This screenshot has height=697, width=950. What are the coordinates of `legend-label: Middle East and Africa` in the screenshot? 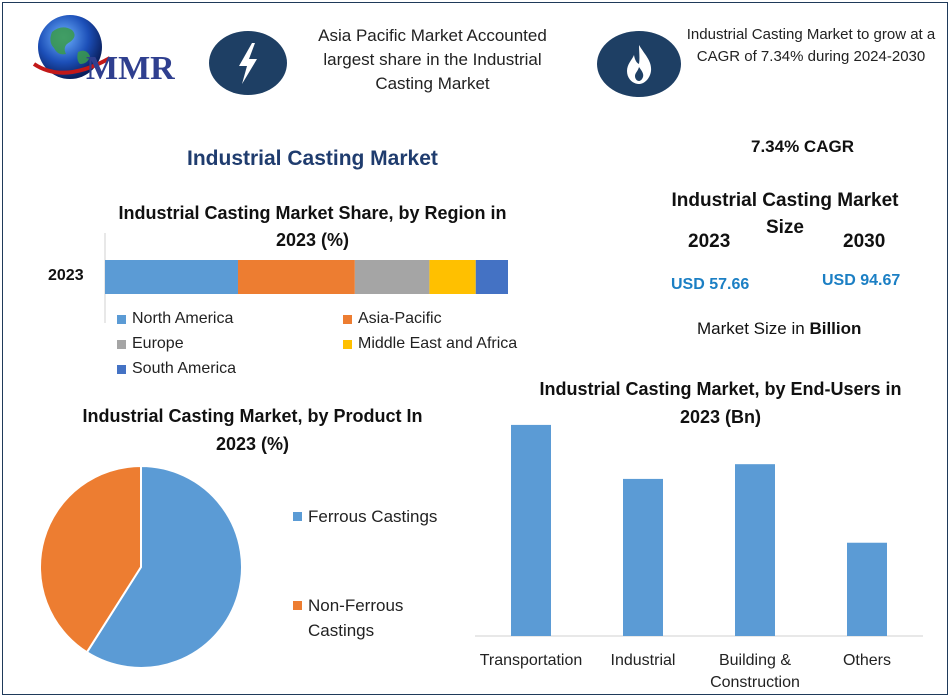 It's located at (438, 343).